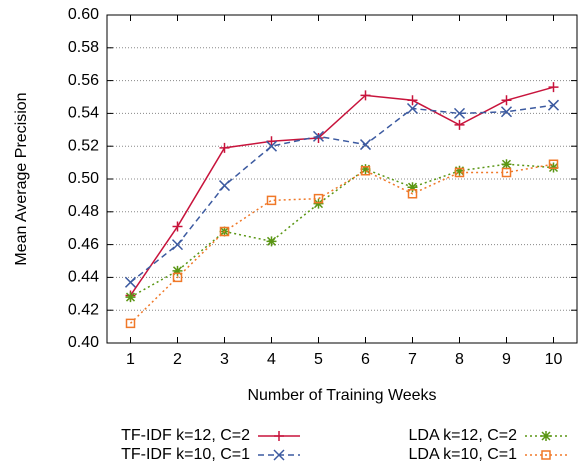  I want to click on y-tick-label: 0.46, so click(83, 244).